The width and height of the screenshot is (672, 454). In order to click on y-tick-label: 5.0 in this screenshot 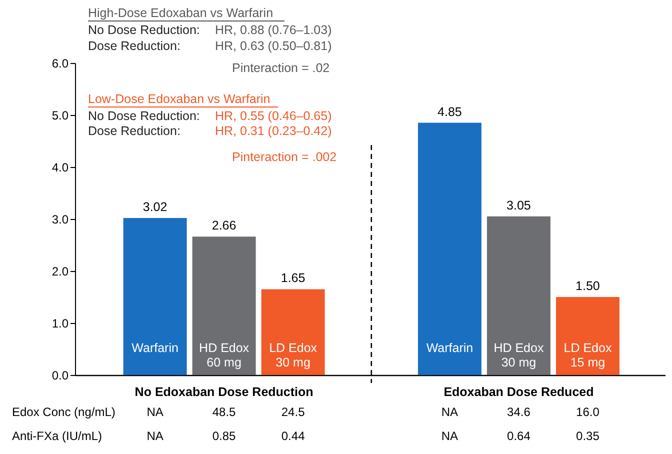, I will do `click(60, 115)`.